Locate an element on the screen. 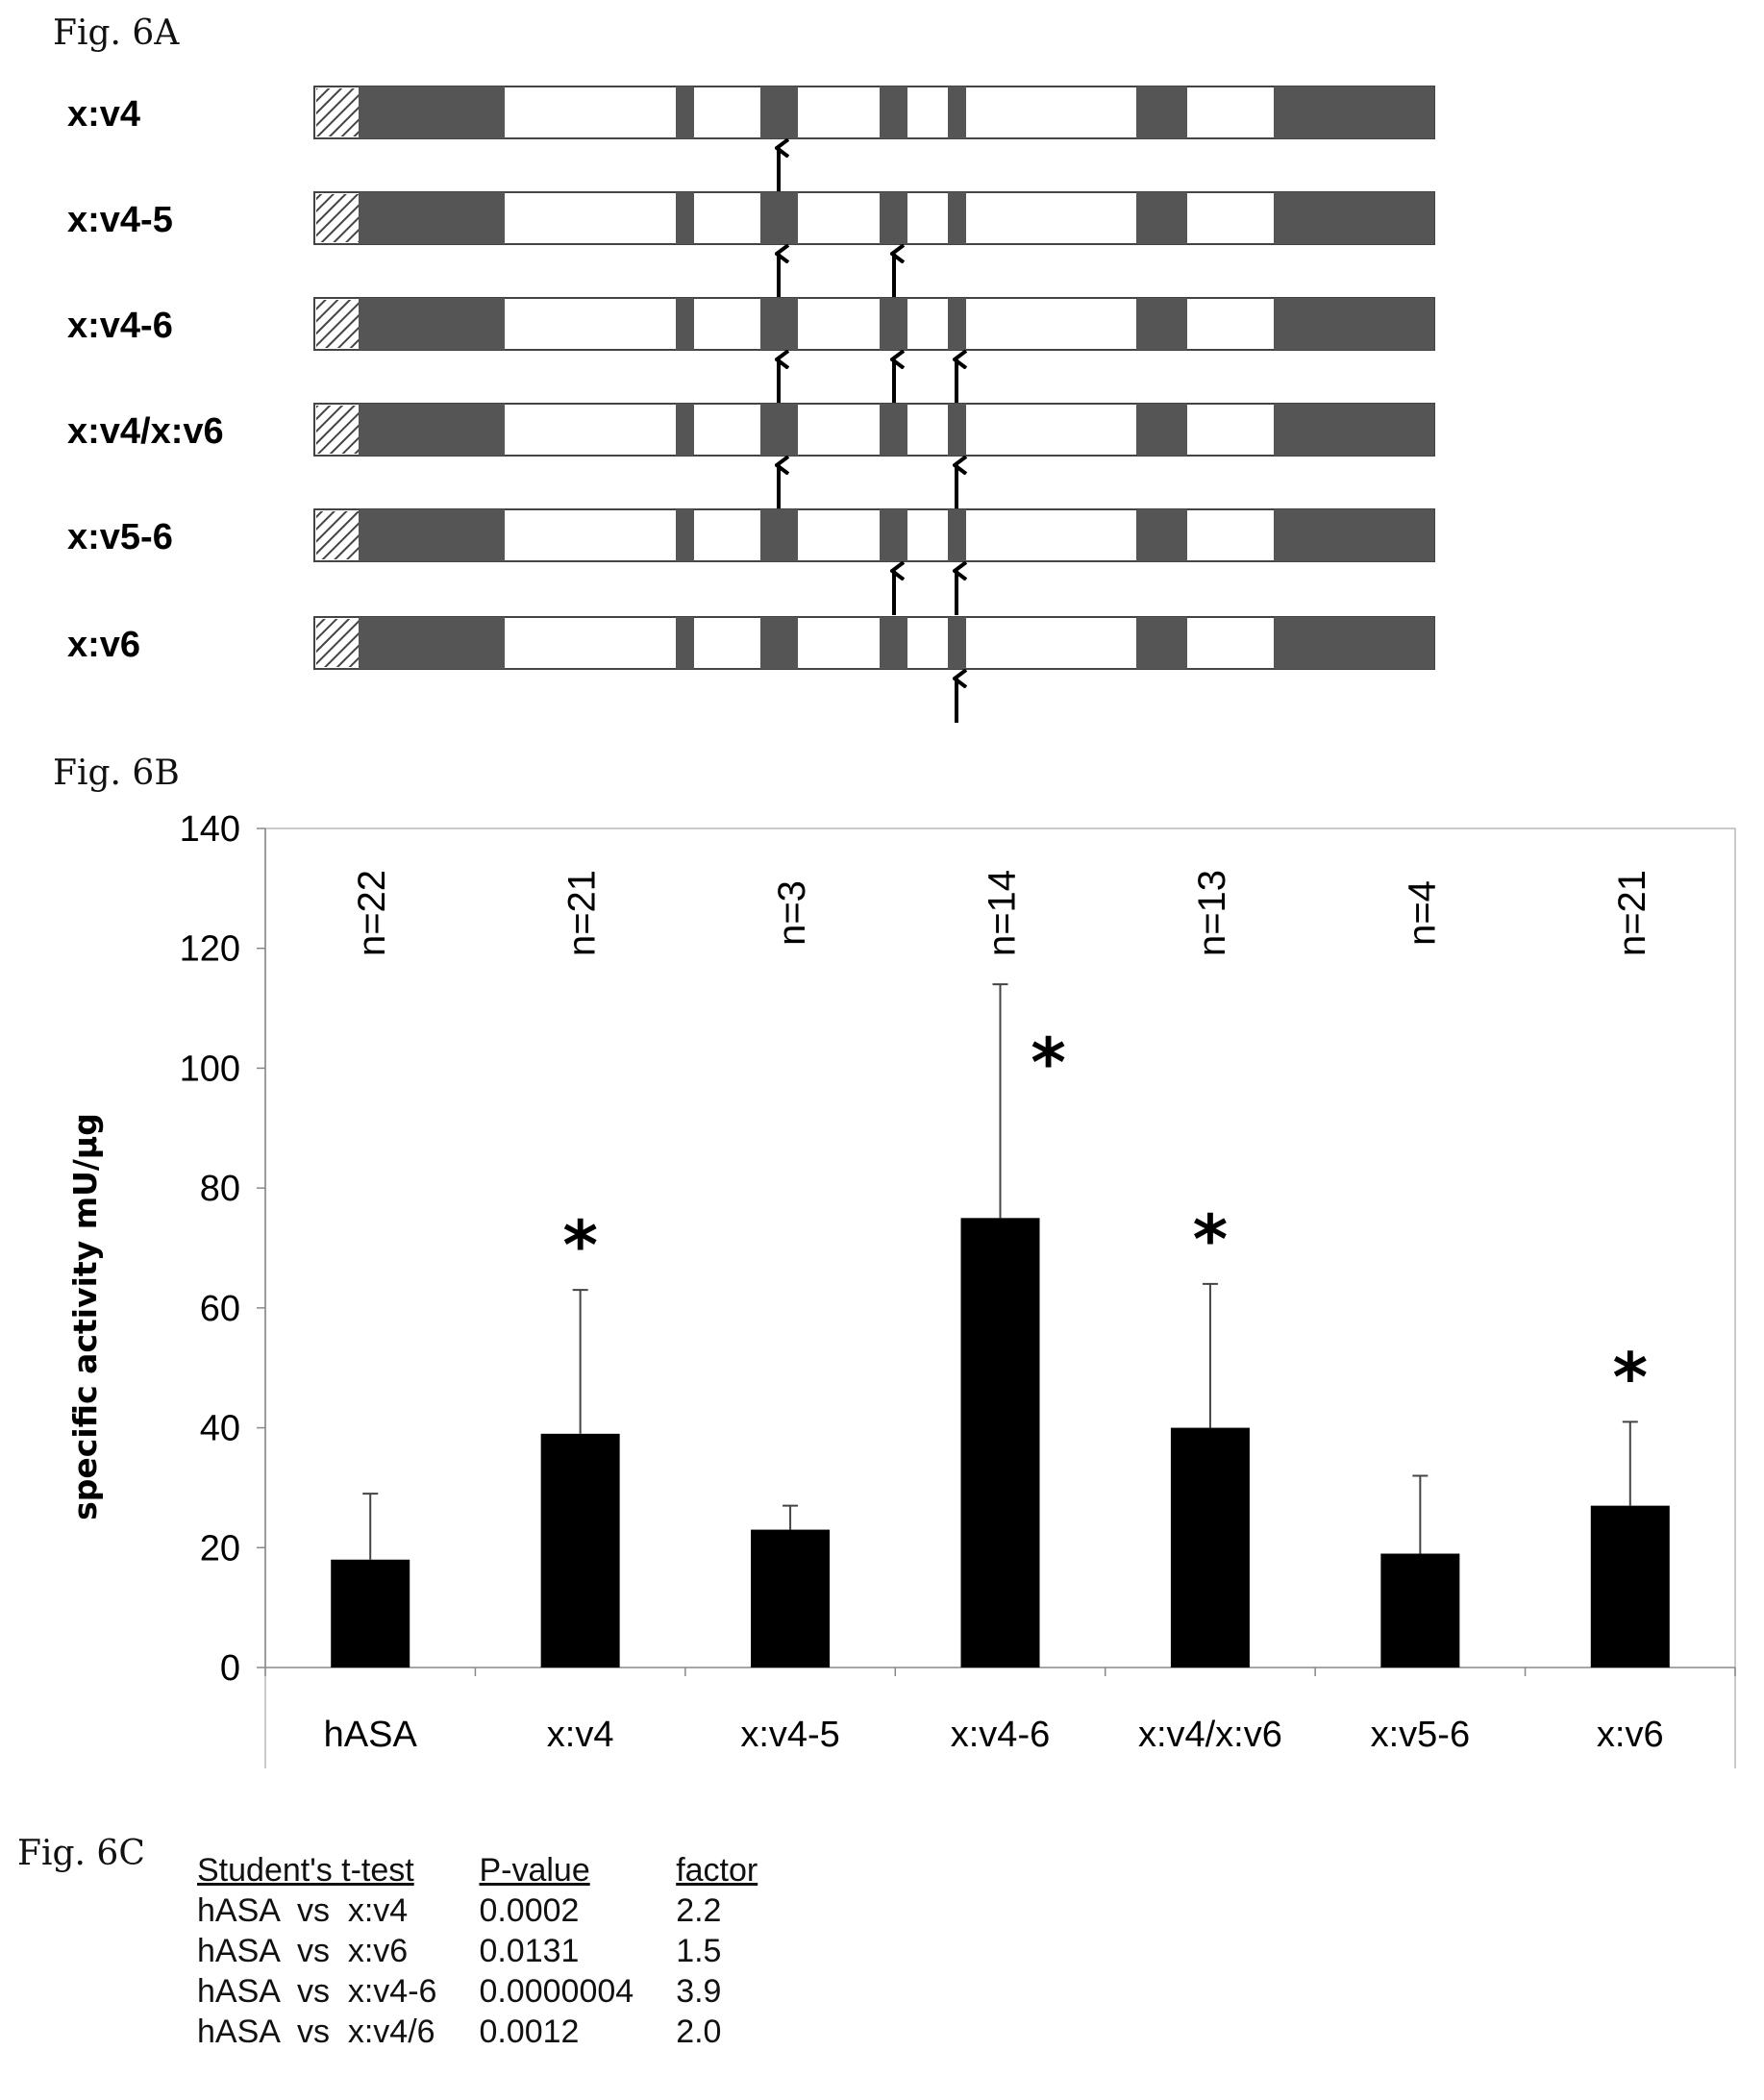 The height and width of the screenshot is (2100, 1764). y-tick-label: 80 is located at coordinates (220, 1189).